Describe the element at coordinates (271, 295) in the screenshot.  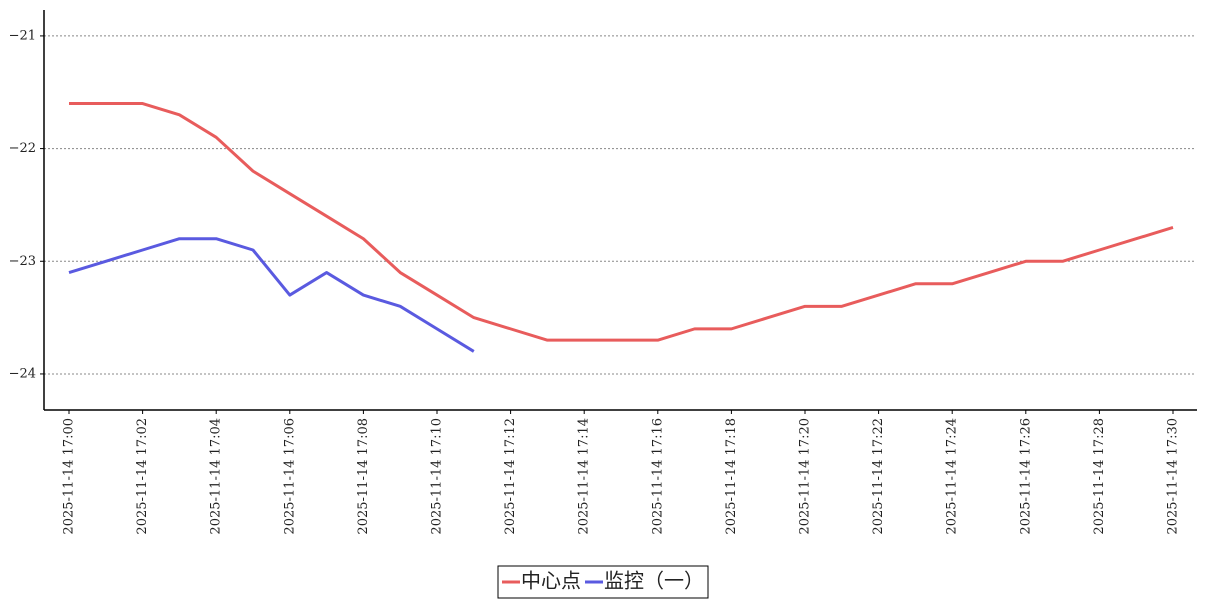
I see `series-line` at that location.